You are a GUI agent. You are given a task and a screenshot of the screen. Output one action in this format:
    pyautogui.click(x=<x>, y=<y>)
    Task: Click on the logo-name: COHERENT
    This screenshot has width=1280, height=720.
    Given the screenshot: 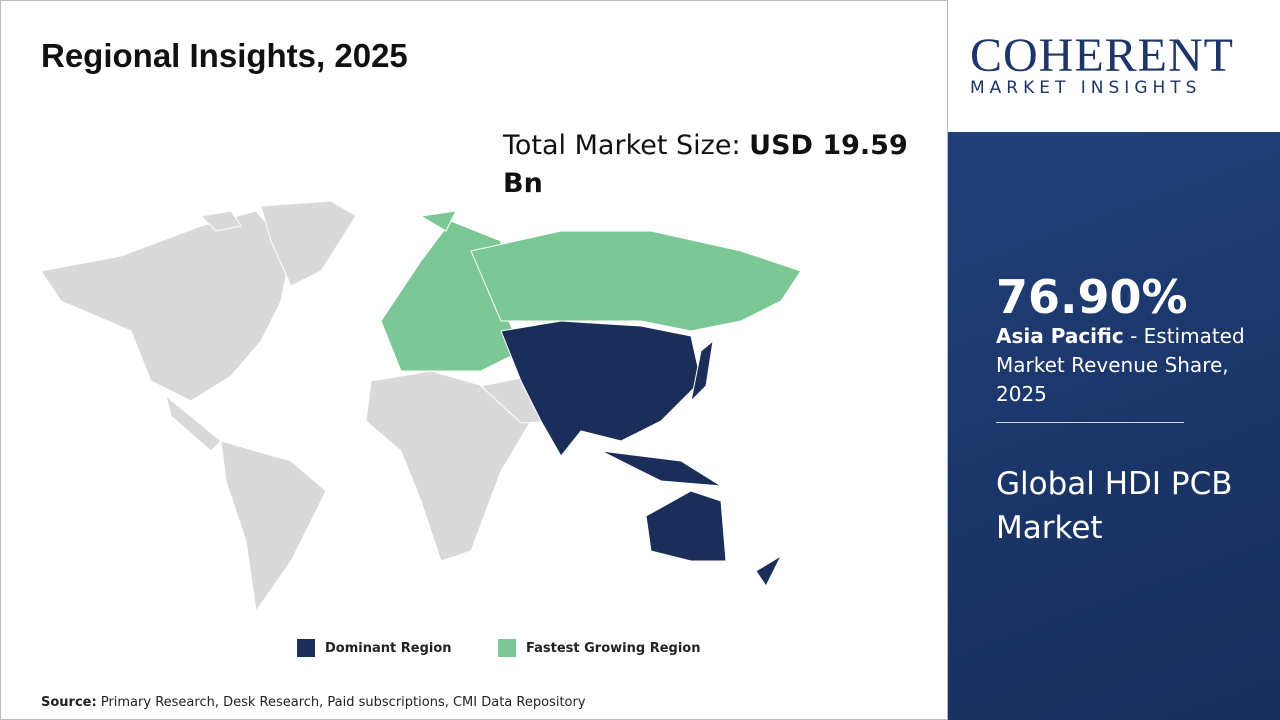 What is the action you would take?
    pyautogui.click(x=1102, y=55)
    